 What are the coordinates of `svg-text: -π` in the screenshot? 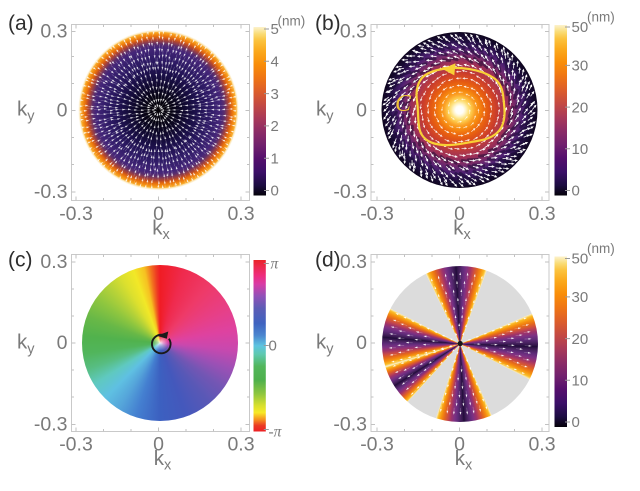 It's located at (276, 432).